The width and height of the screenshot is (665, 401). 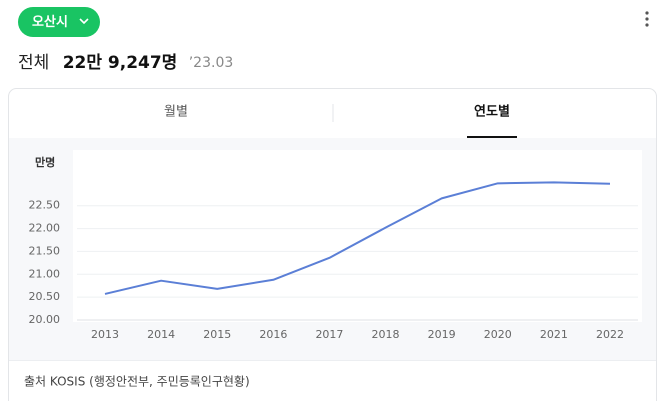 I want to click on more-menu, so click(x=647, y=19).